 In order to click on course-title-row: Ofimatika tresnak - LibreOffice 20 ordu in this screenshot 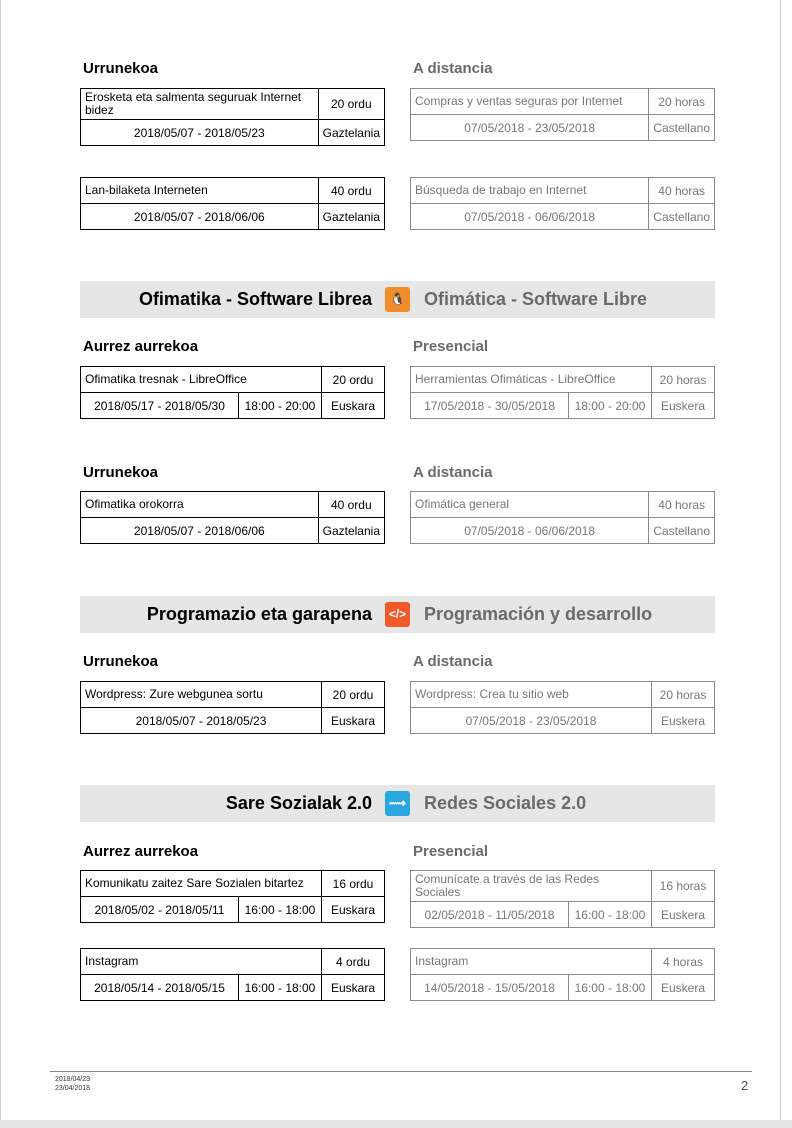, I will do `click(232, 379)`.